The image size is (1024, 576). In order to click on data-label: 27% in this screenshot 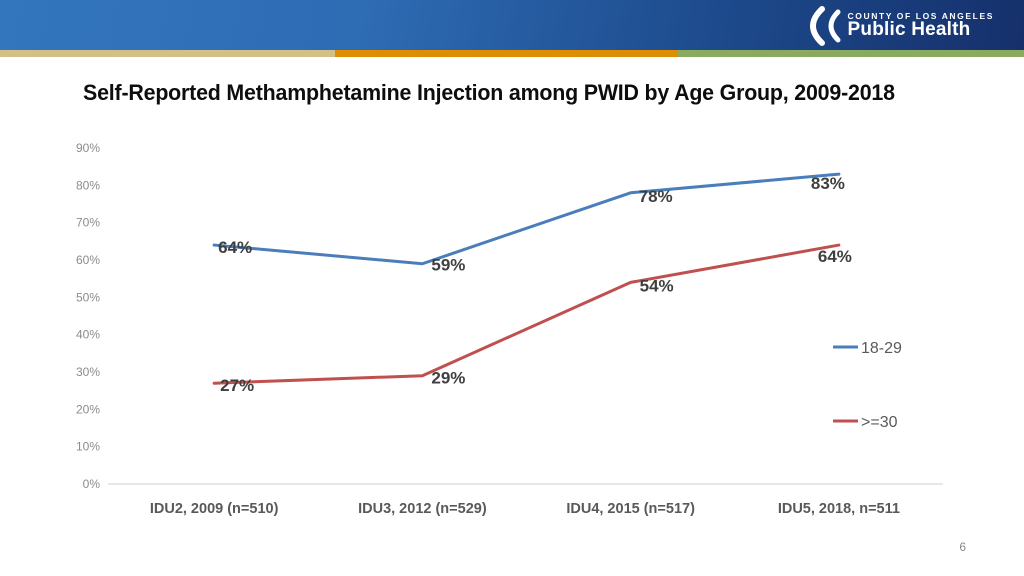, I will do `click(237, 385)`.